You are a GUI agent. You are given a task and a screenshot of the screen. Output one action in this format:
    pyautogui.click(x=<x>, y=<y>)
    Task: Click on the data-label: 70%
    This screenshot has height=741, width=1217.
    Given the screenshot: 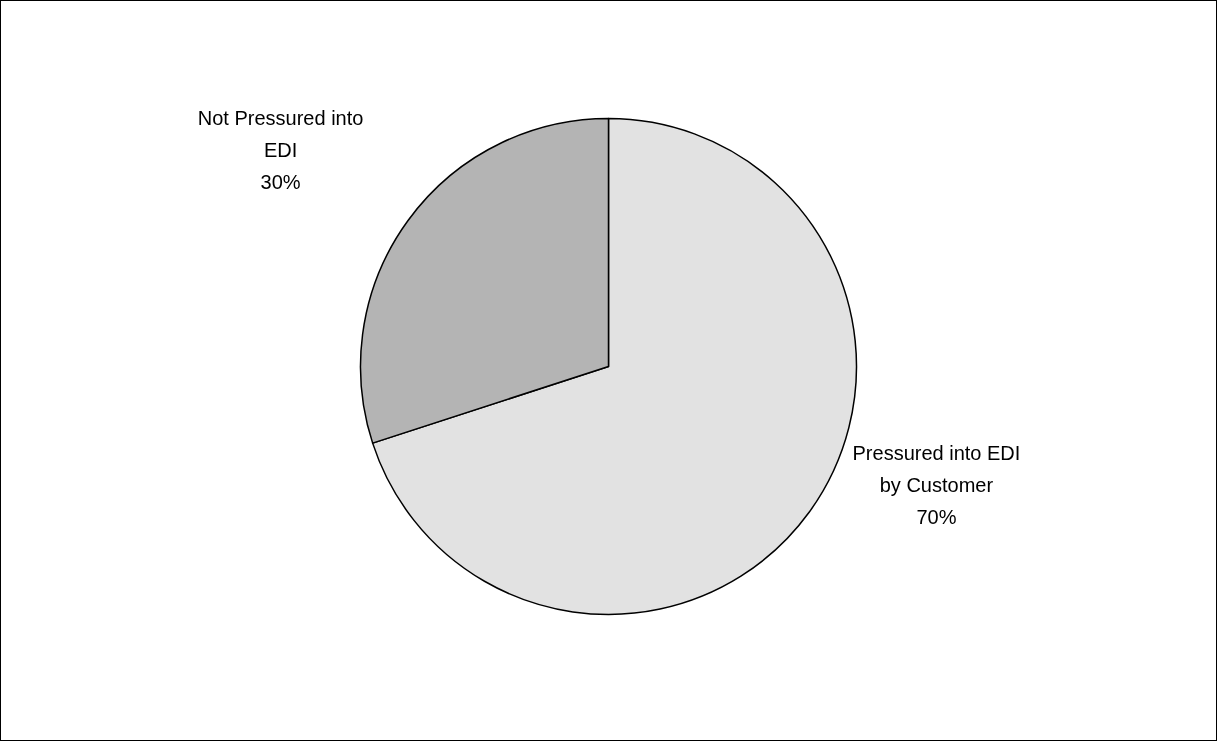 What is the action you would take?
    pyautogui.click(x=936, y=517)
    